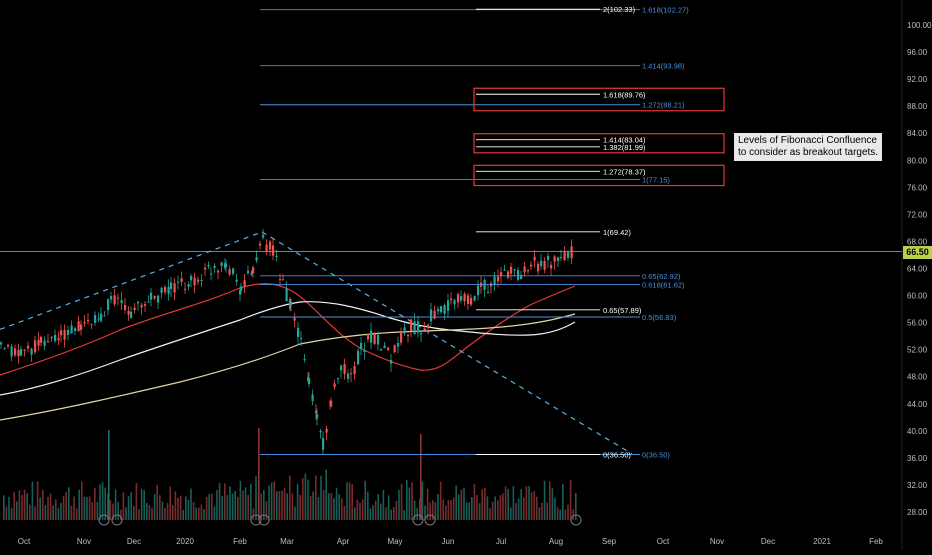 The image size is (932, 555). I want to click on last-price-badge: 66.50, so click(917, 252).